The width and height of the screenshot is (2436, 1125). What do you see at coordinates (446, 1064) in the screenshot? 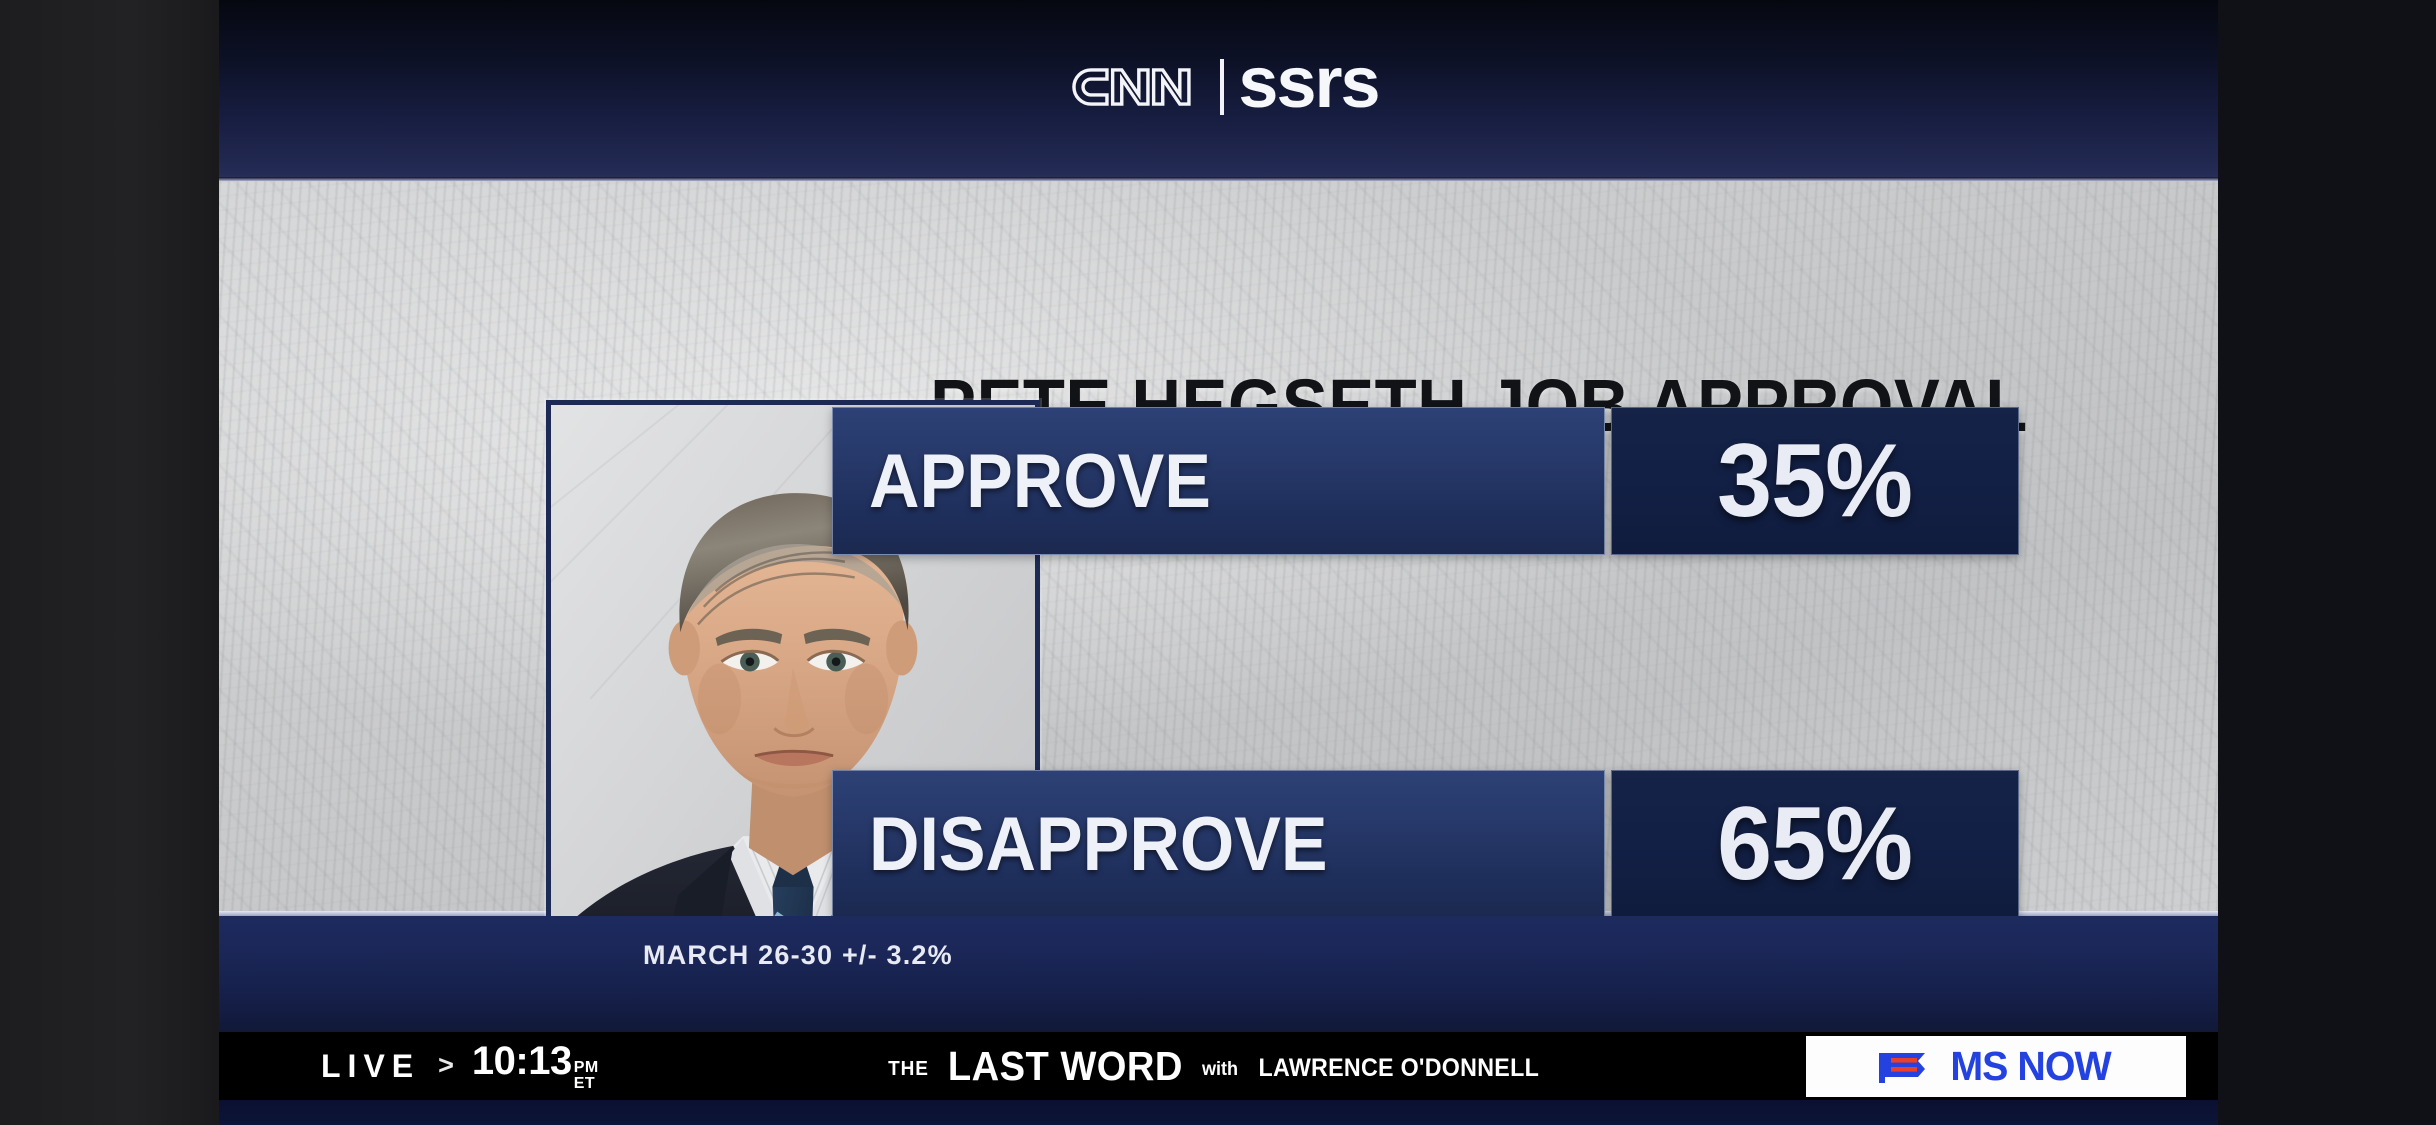
I see `chevron-right-icon: >` at bounding box center [446, 1064].